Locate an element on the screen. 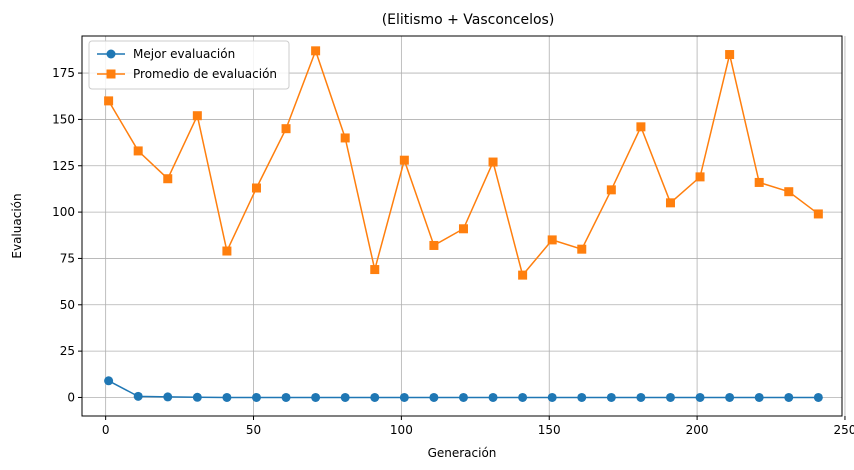 The width and height of the screenshot is (854, 470). y-tick-label: 100 is located at coordinates (63, 212).